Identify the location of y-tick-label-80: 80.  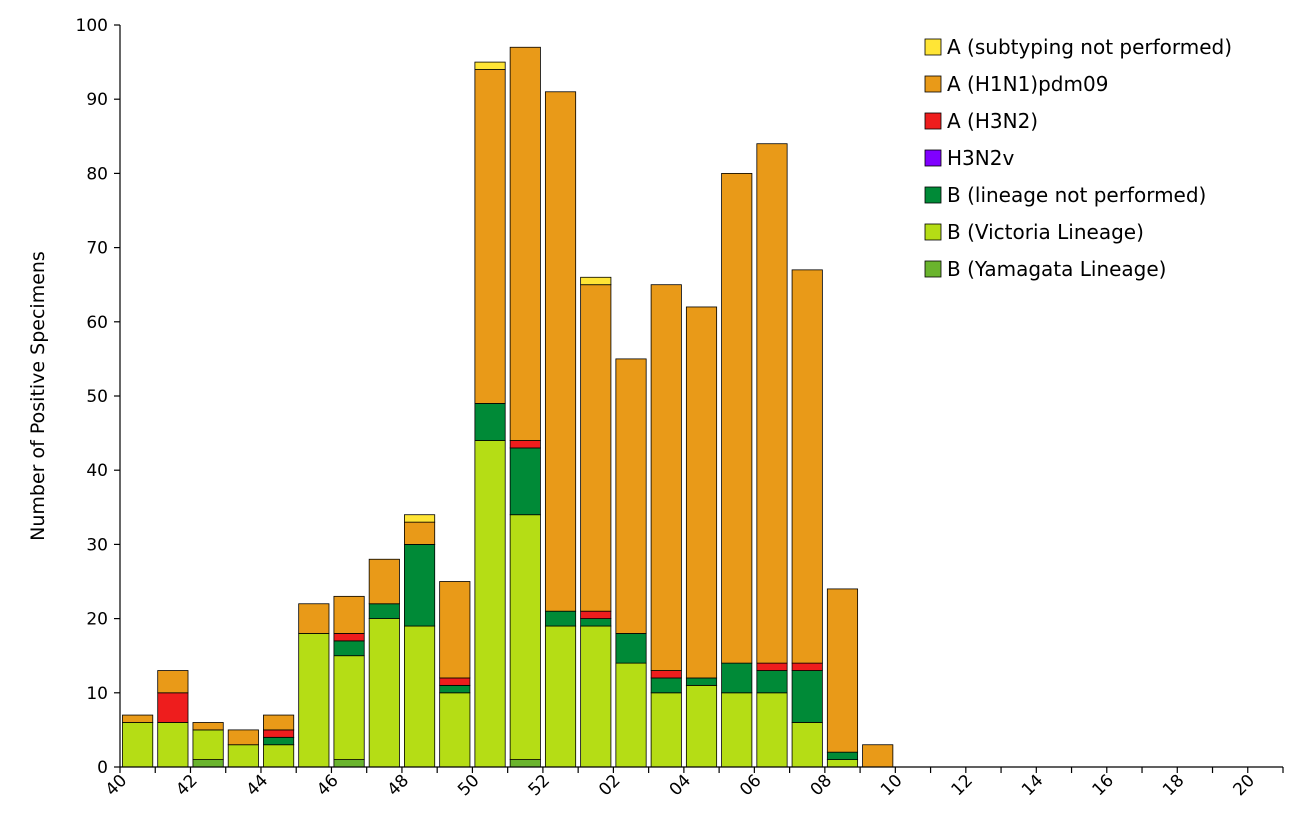
(97, 174).